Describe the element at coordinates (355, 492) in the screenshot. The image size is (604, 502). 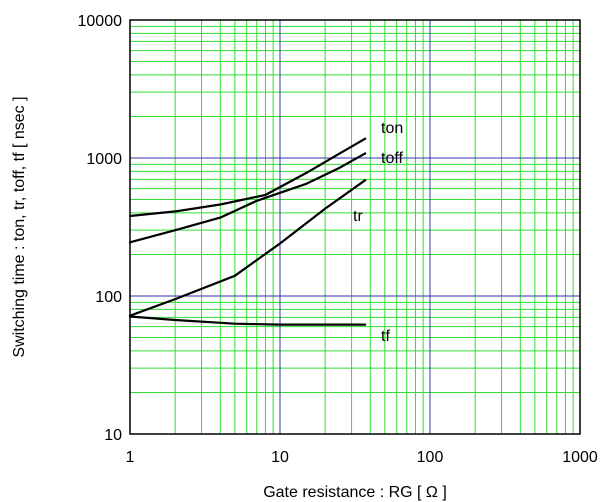
I see `x-axis-label: Gate resistance : RG [ Ω ]` at that location.